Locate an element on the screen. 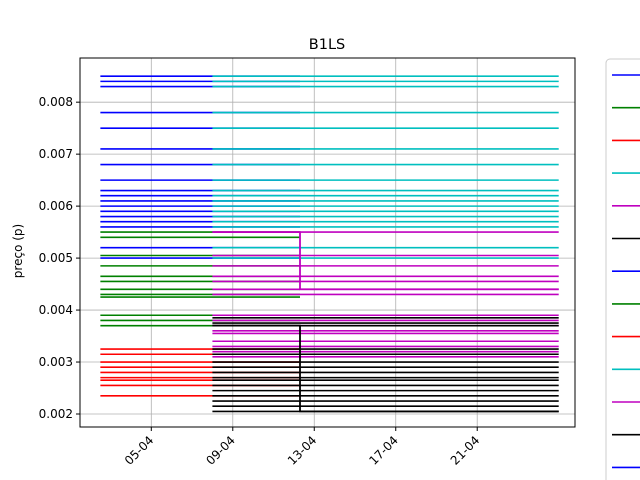 This screenshot has height=480, width=640. y-tick-label: 0.007 is located at coordinates (56, 154).